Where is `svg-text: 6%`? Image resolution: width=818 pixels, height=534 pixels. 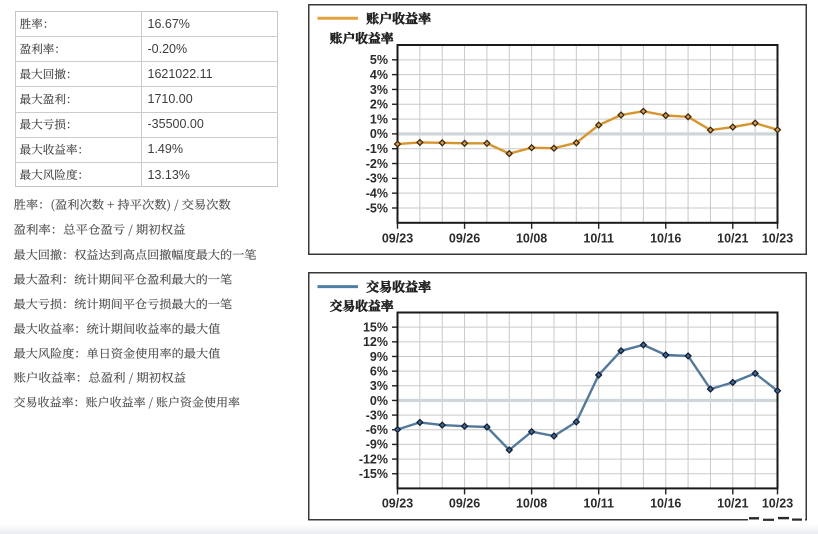
svg-text: 6% is located at coordinates (379, 371).